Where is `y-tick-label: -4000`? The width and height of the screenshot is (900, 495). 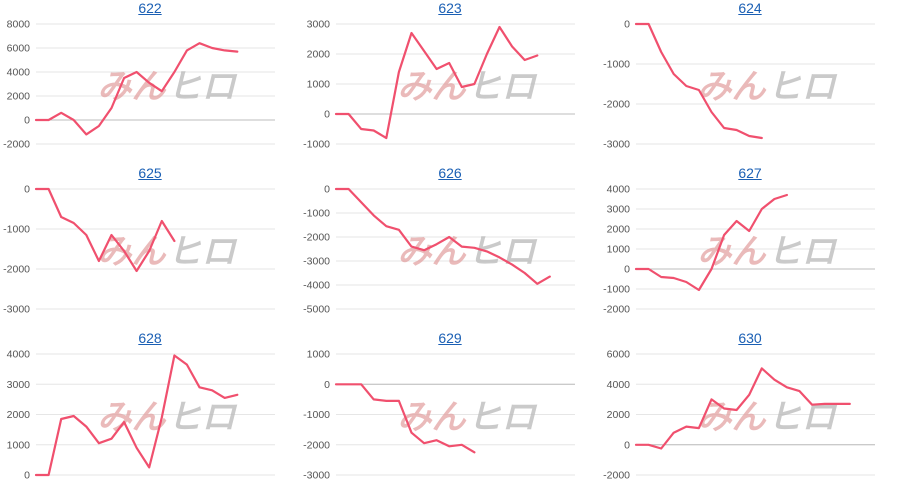
y-tick-label: -4000 is located at coordinates (316, 286).